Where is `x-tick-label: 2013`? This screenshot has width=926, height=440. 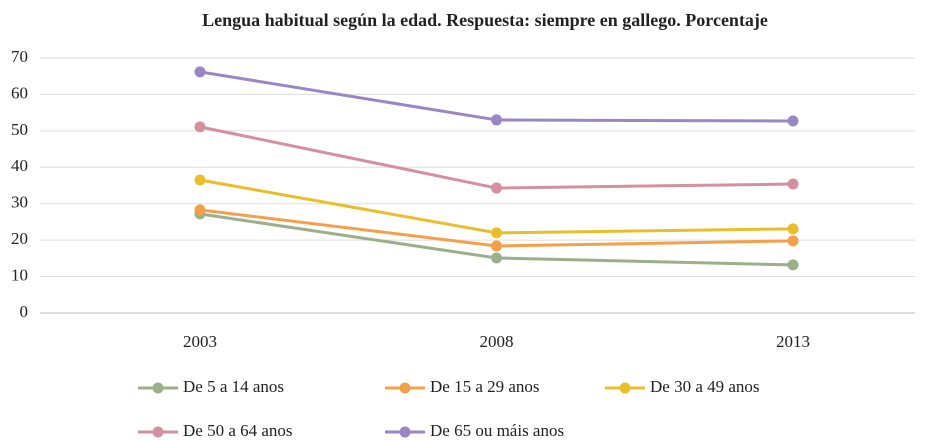
x-tick-label: 2013 is located at coordinates (793, 341).